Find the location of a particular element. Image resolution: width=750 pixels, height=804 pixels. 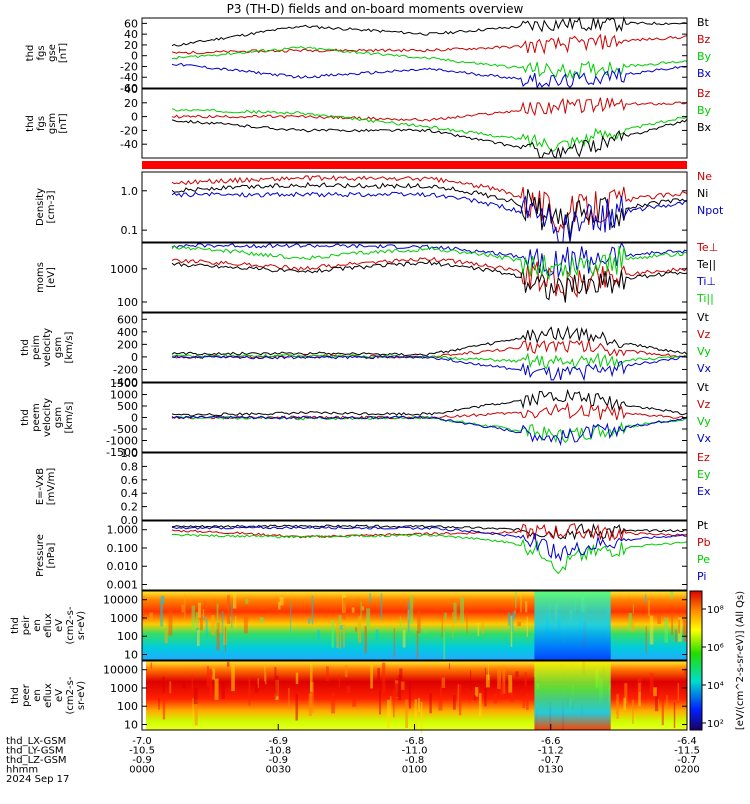

footer-value: 0200 is located at coordinates (686, 770).